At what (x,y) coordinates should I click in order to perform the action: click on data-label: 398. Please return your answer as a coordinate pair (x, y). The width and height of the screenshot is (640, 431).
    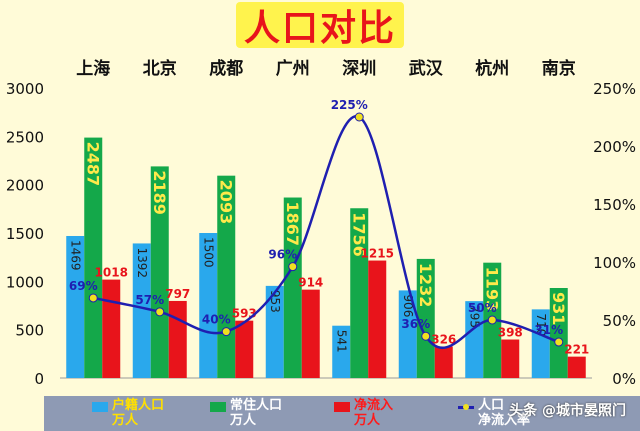
    Looking at the image, I should click on (510, 333).